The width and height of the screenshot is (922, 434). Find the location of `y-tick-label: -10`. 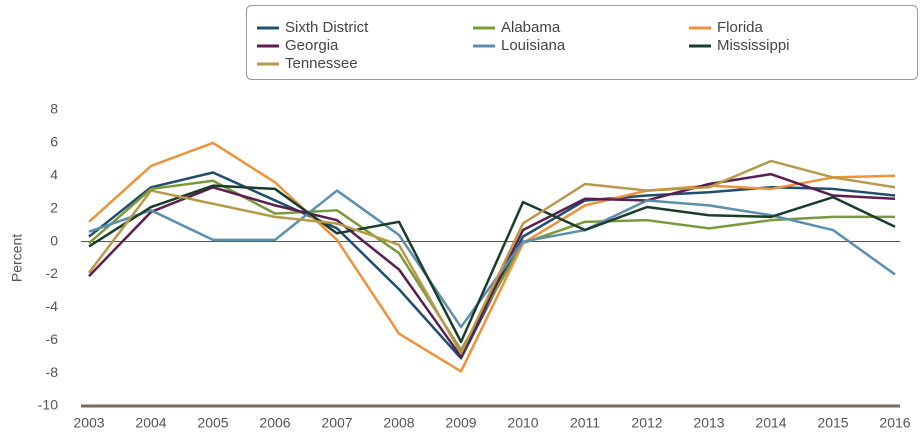

y-tick-label: -10 is located at coordinates (48, 405).